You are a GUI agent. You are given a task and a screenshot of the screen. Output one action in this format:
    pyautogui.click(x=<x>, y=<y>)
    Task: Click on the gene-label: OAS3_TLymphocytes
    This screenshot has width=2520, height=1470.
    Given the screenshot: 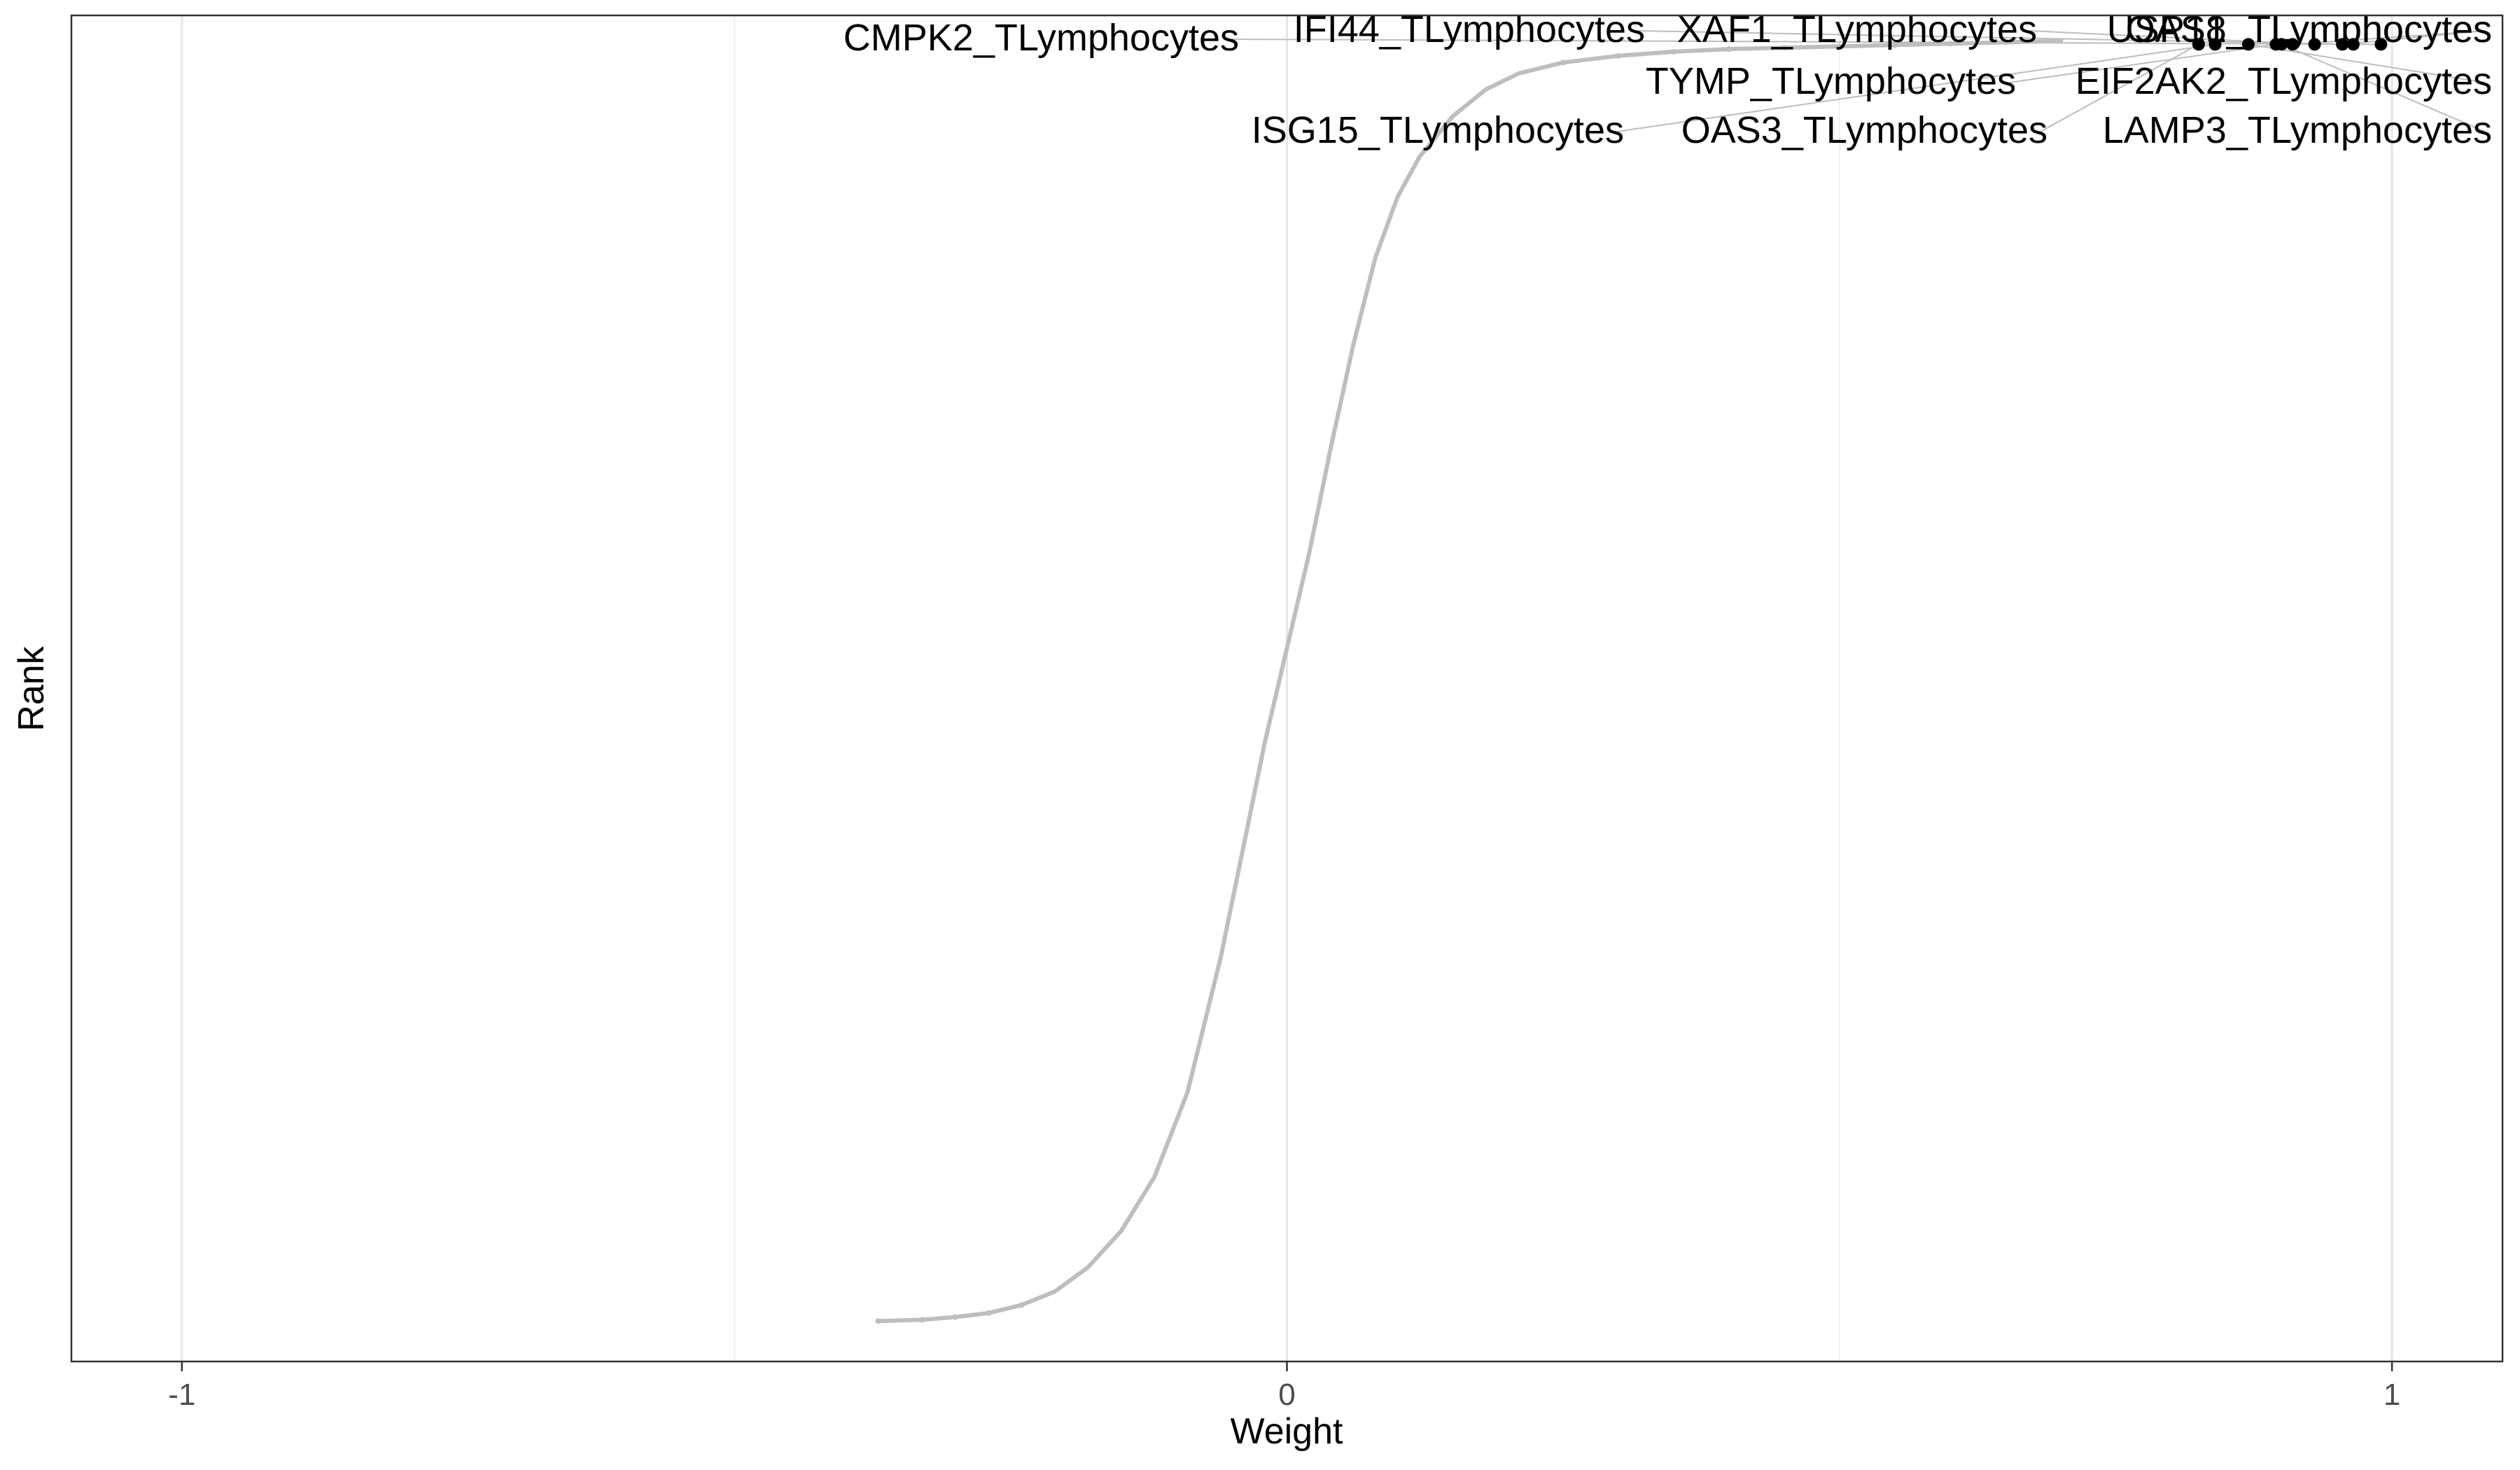 What is the action you would take?
    pyautogui.click(x=1864, y=130)
    